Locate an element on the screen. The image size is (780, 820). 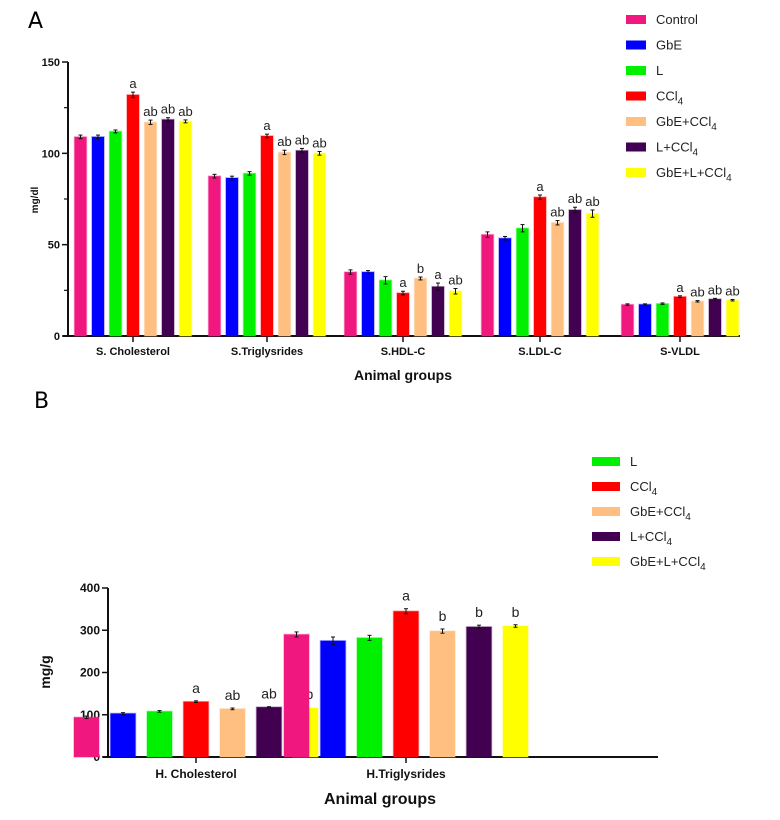
legend-label-text: Control is located at coordinates (677, 19).